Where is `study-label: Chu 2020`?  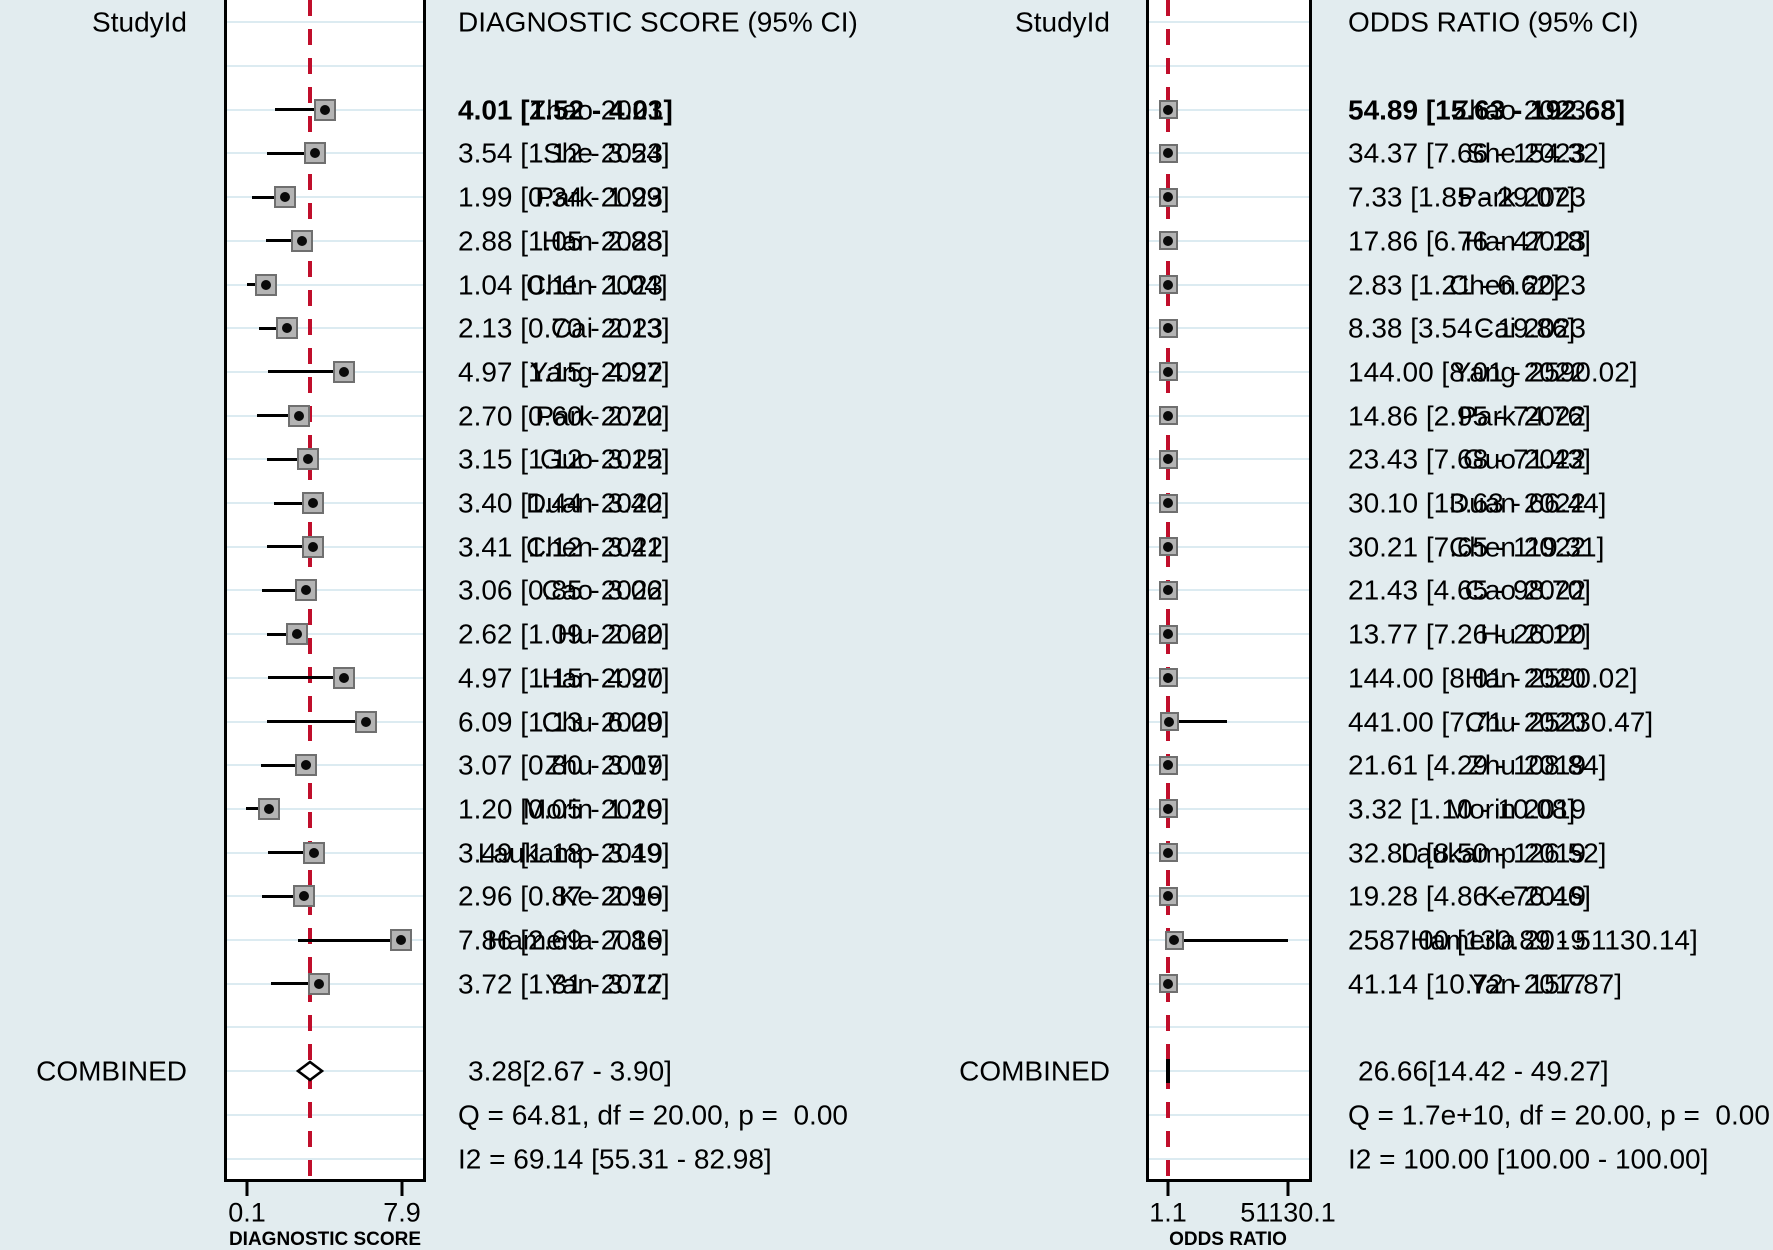 study-label: Chu 2020 is located at coordinates (602, 721).